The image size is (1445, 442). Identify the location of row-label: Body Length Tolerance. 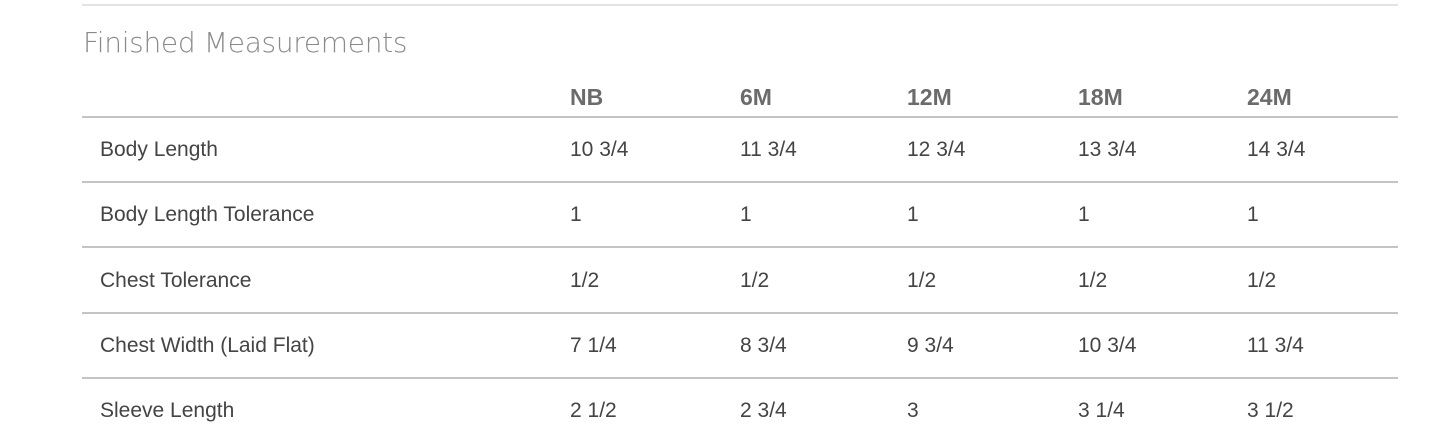
(207, 215).